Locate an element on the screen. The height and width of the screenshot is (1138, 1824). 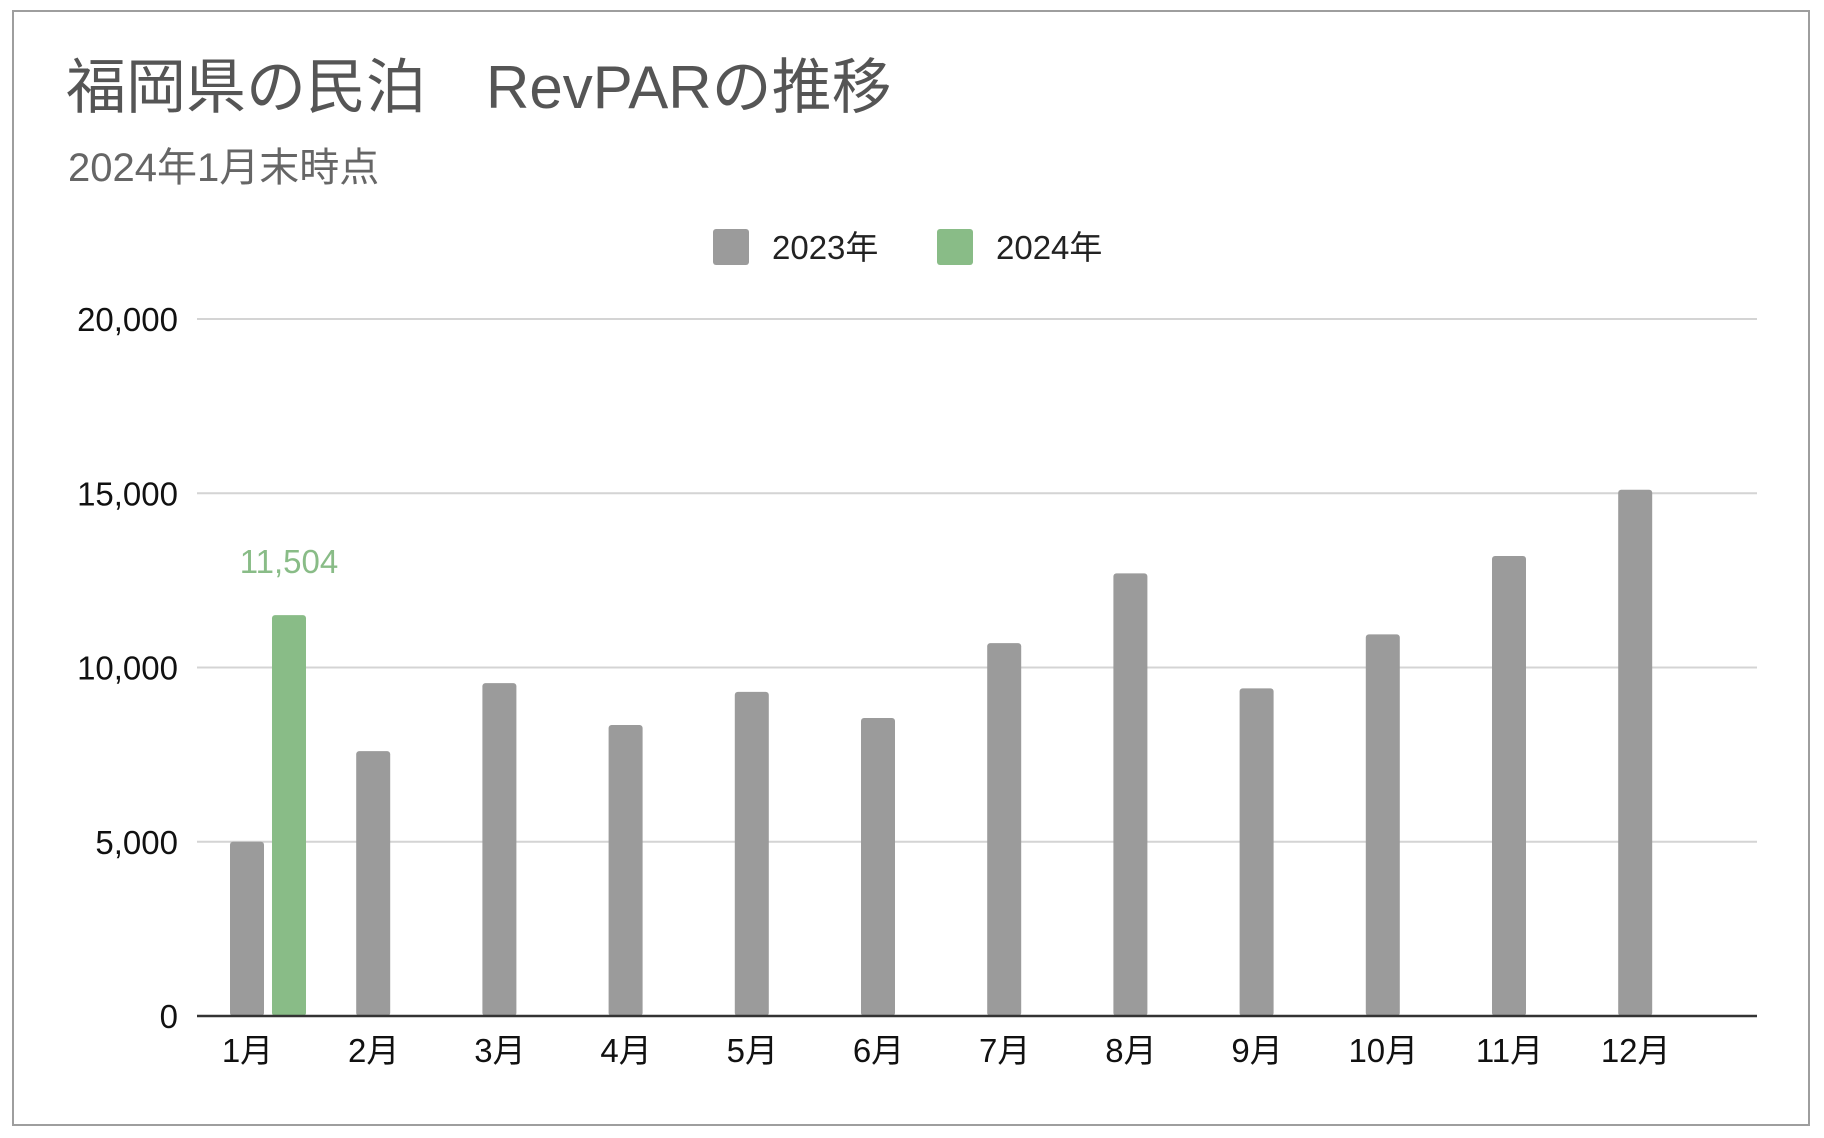
chart-legend: 2023年 2024年 is located at coordinates (907, 247).